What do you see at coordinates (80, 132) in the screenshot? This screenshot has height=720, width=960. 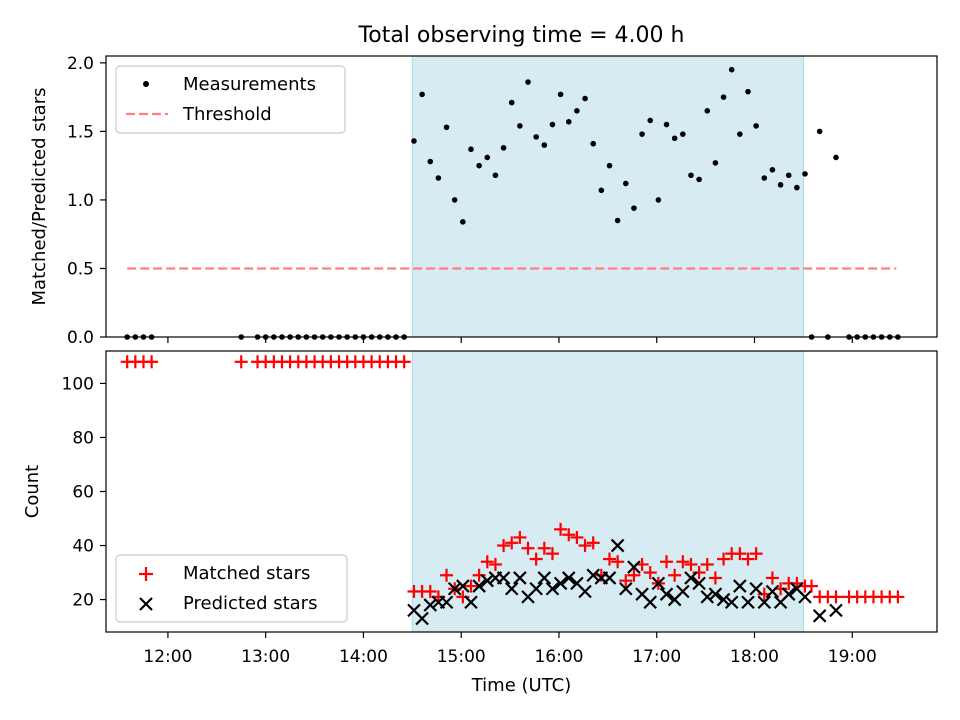 I see `top-y-tick-label: 1.5` at bounding box center [80, 132].